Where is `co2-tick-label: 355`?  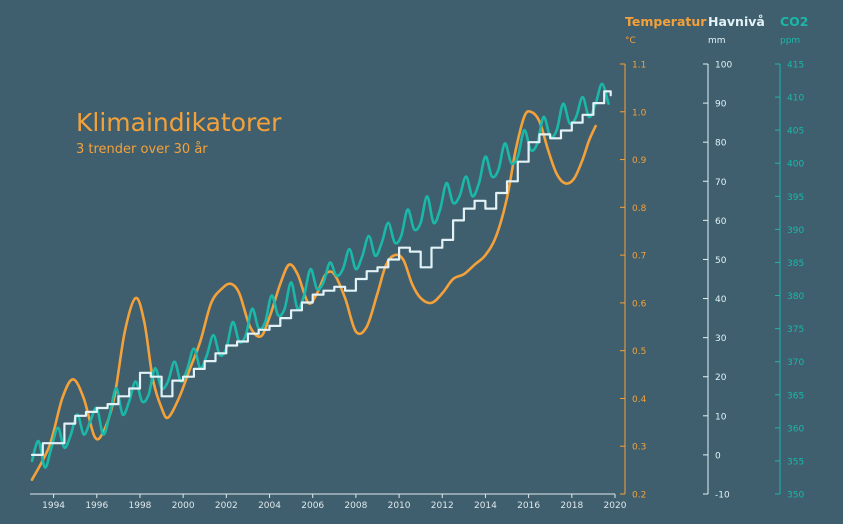 co2-tick-label: 355 is located at coordinates (795, 462).